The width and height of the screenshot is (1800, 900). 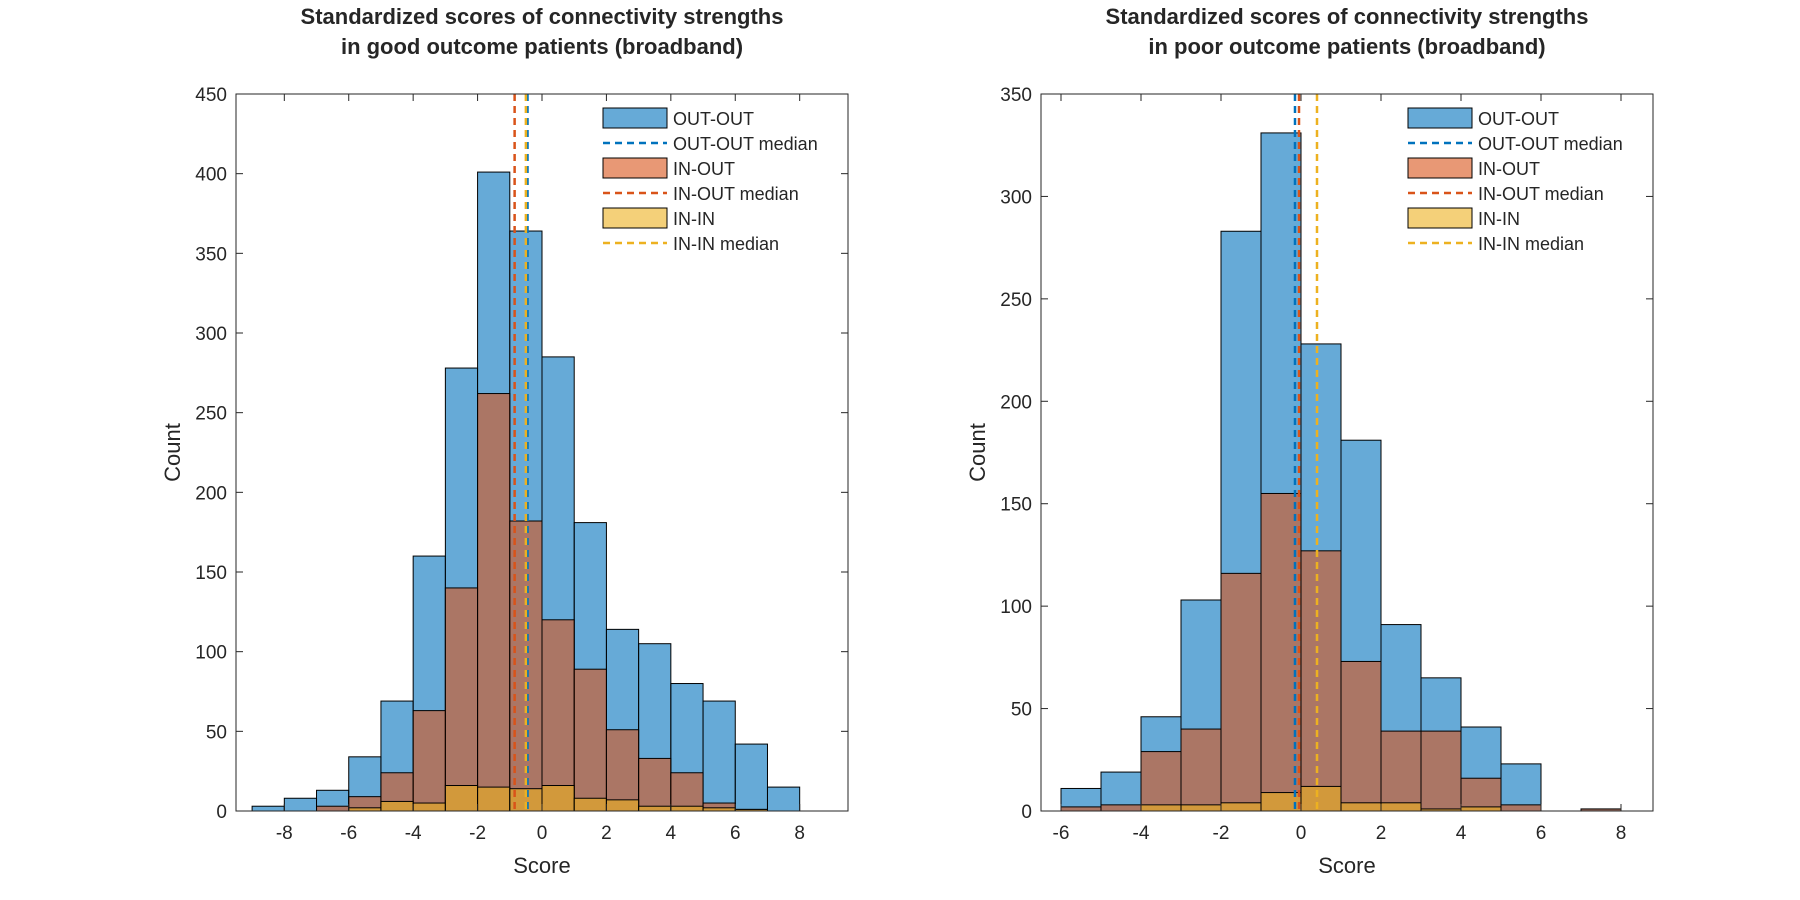 I want to click on y-tick-label: 250, so click(x=1016, y=300).